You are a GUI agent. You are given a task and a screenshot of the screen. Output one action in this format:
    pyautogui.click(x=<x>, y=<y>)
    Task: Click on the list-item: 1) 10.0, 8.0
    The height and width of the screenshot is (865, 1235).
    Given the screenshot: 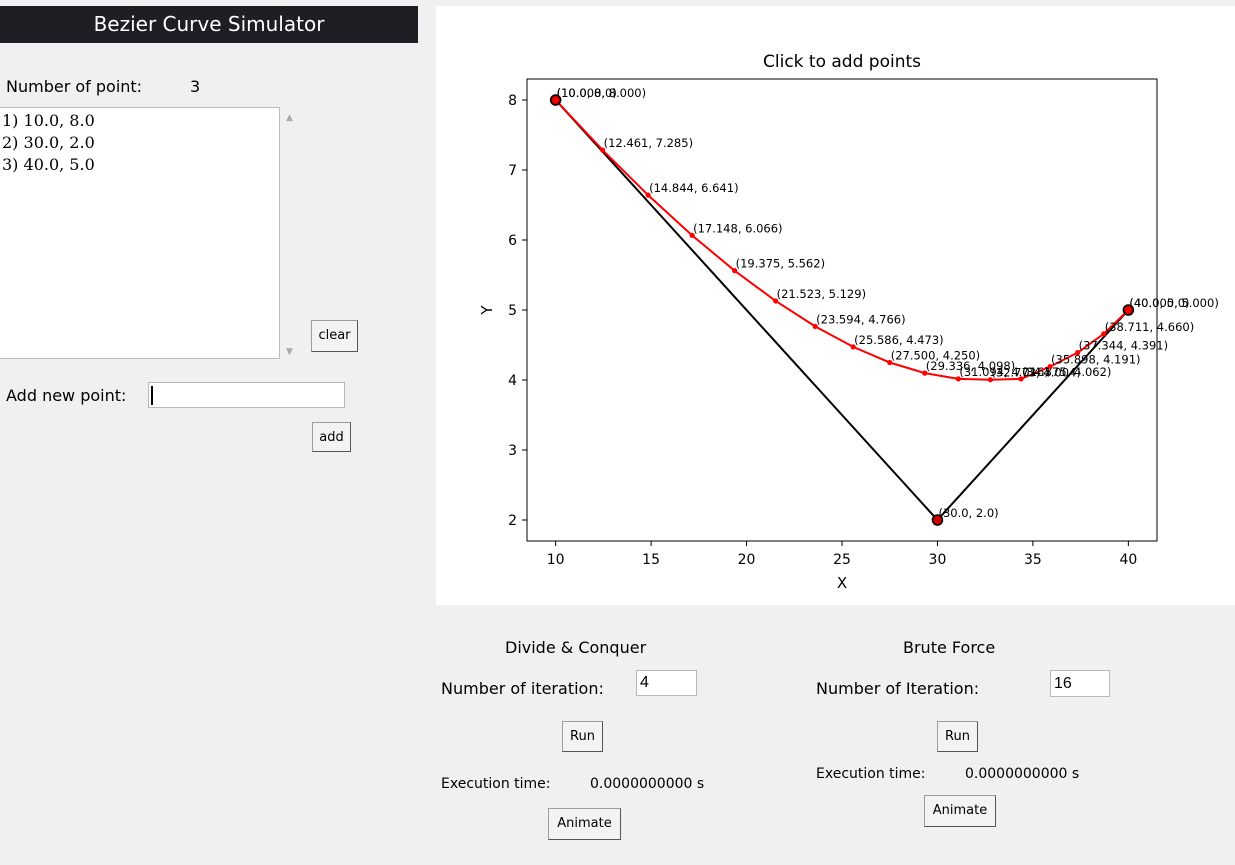 What is the action you would take?
    pyautogui.click(x=48, y=120)
    